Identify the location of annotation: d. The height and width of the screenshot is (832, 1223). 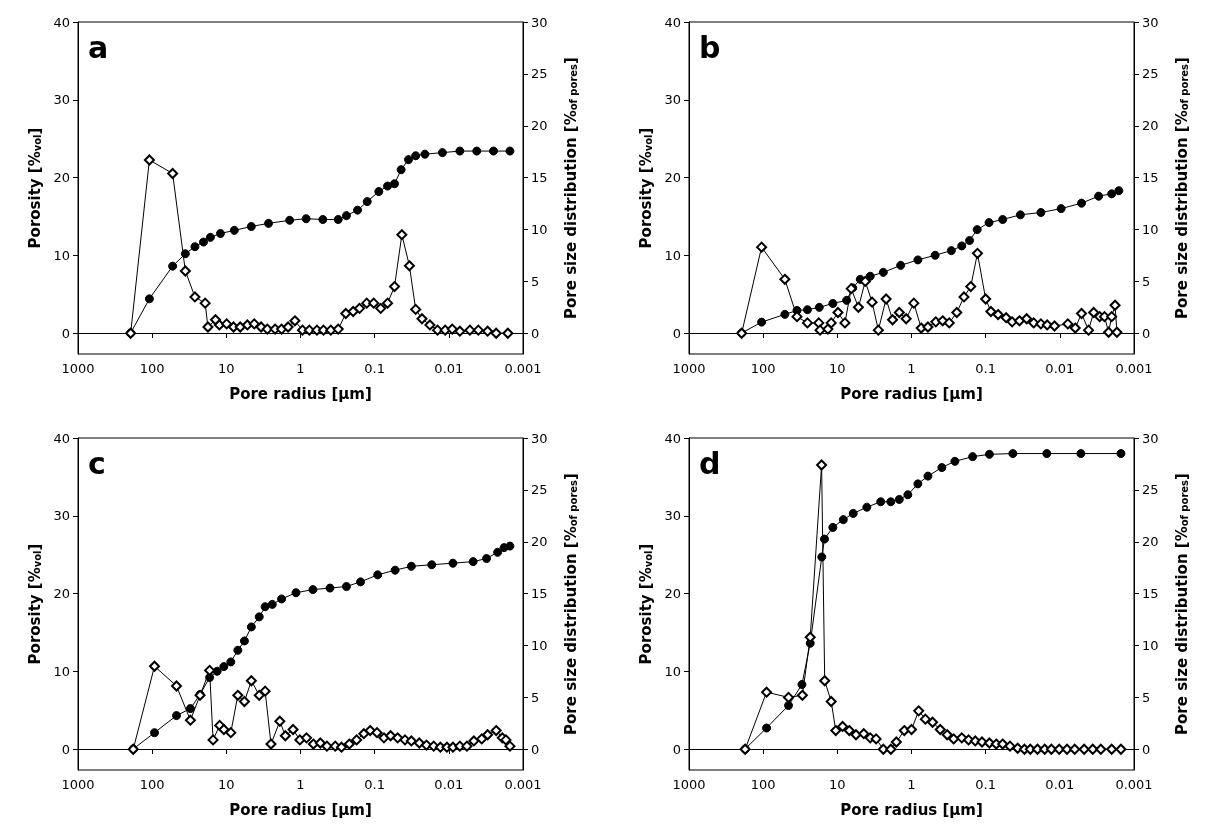
(710, 463).